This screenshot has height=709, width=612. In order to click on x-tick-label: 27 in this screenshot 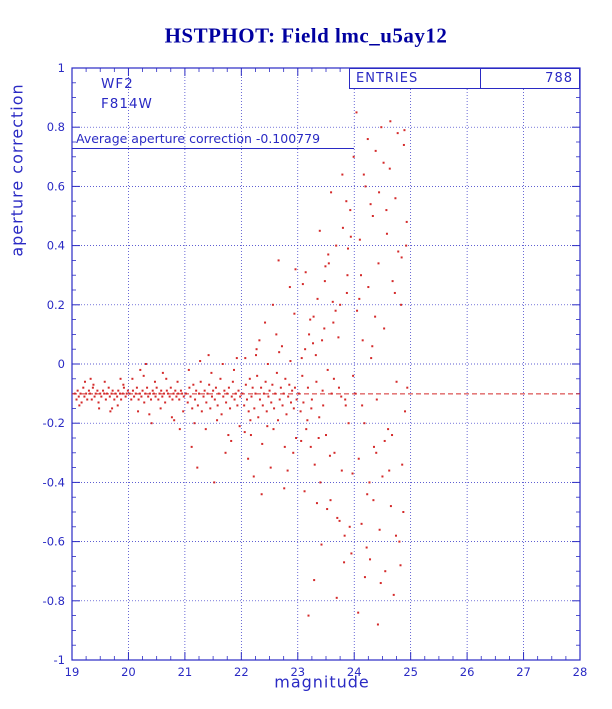, I will do `click(523, 672)`.